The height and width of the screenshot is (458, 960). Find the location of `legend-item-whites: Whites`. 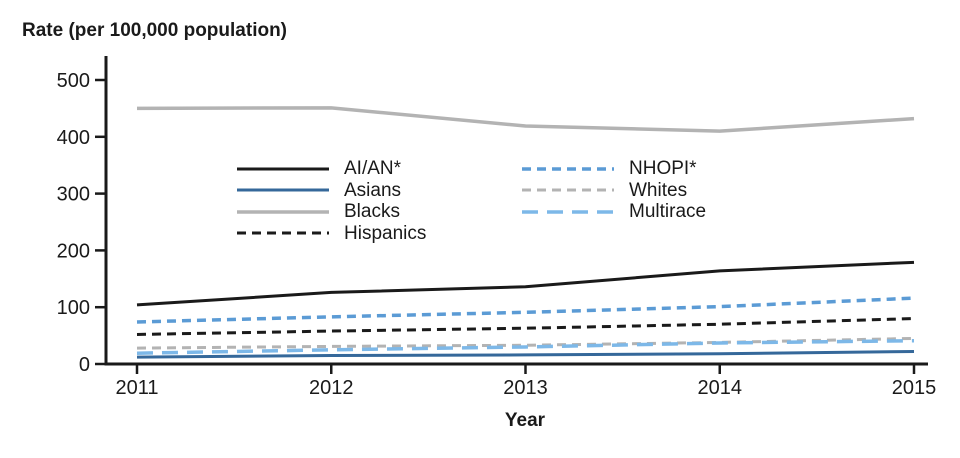

legend-item-whites: Whites is located at coordinates (604, 190).